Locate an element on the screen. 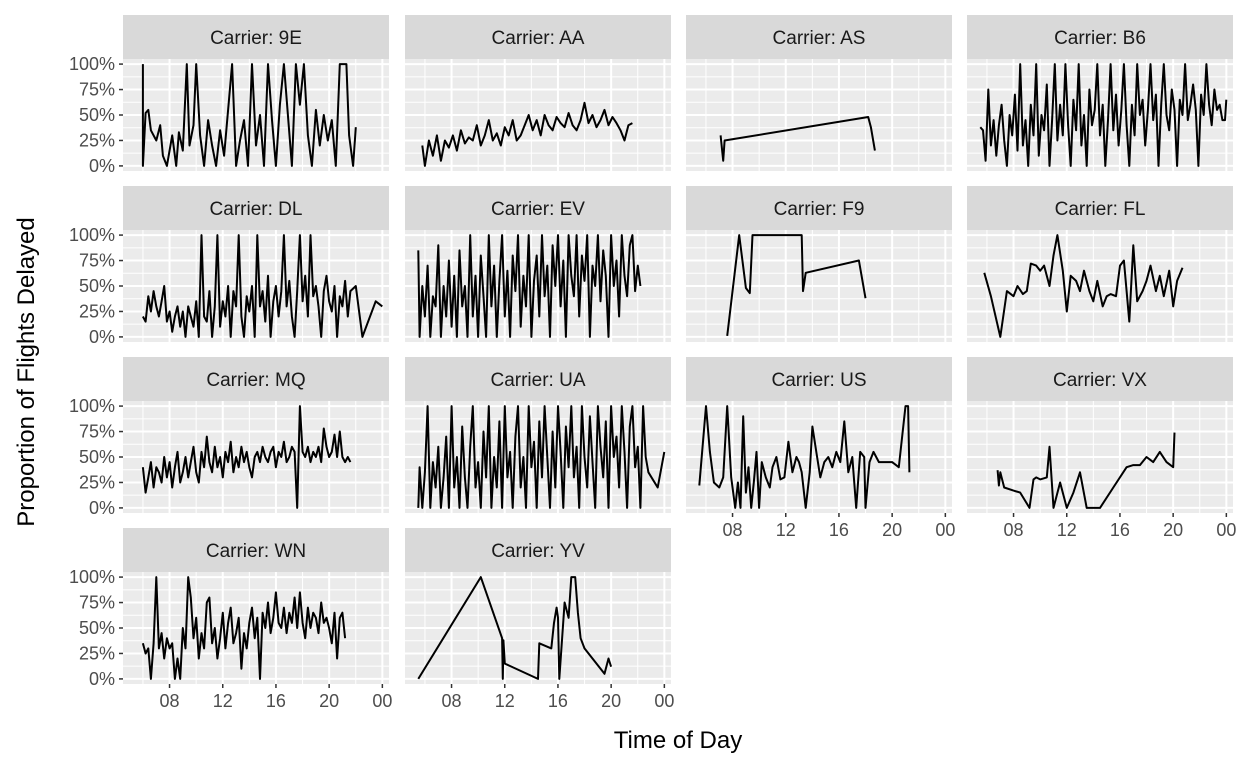 The width and height of the screenshot is (1248, 768). strip-as is located at coordinates (819, 37).